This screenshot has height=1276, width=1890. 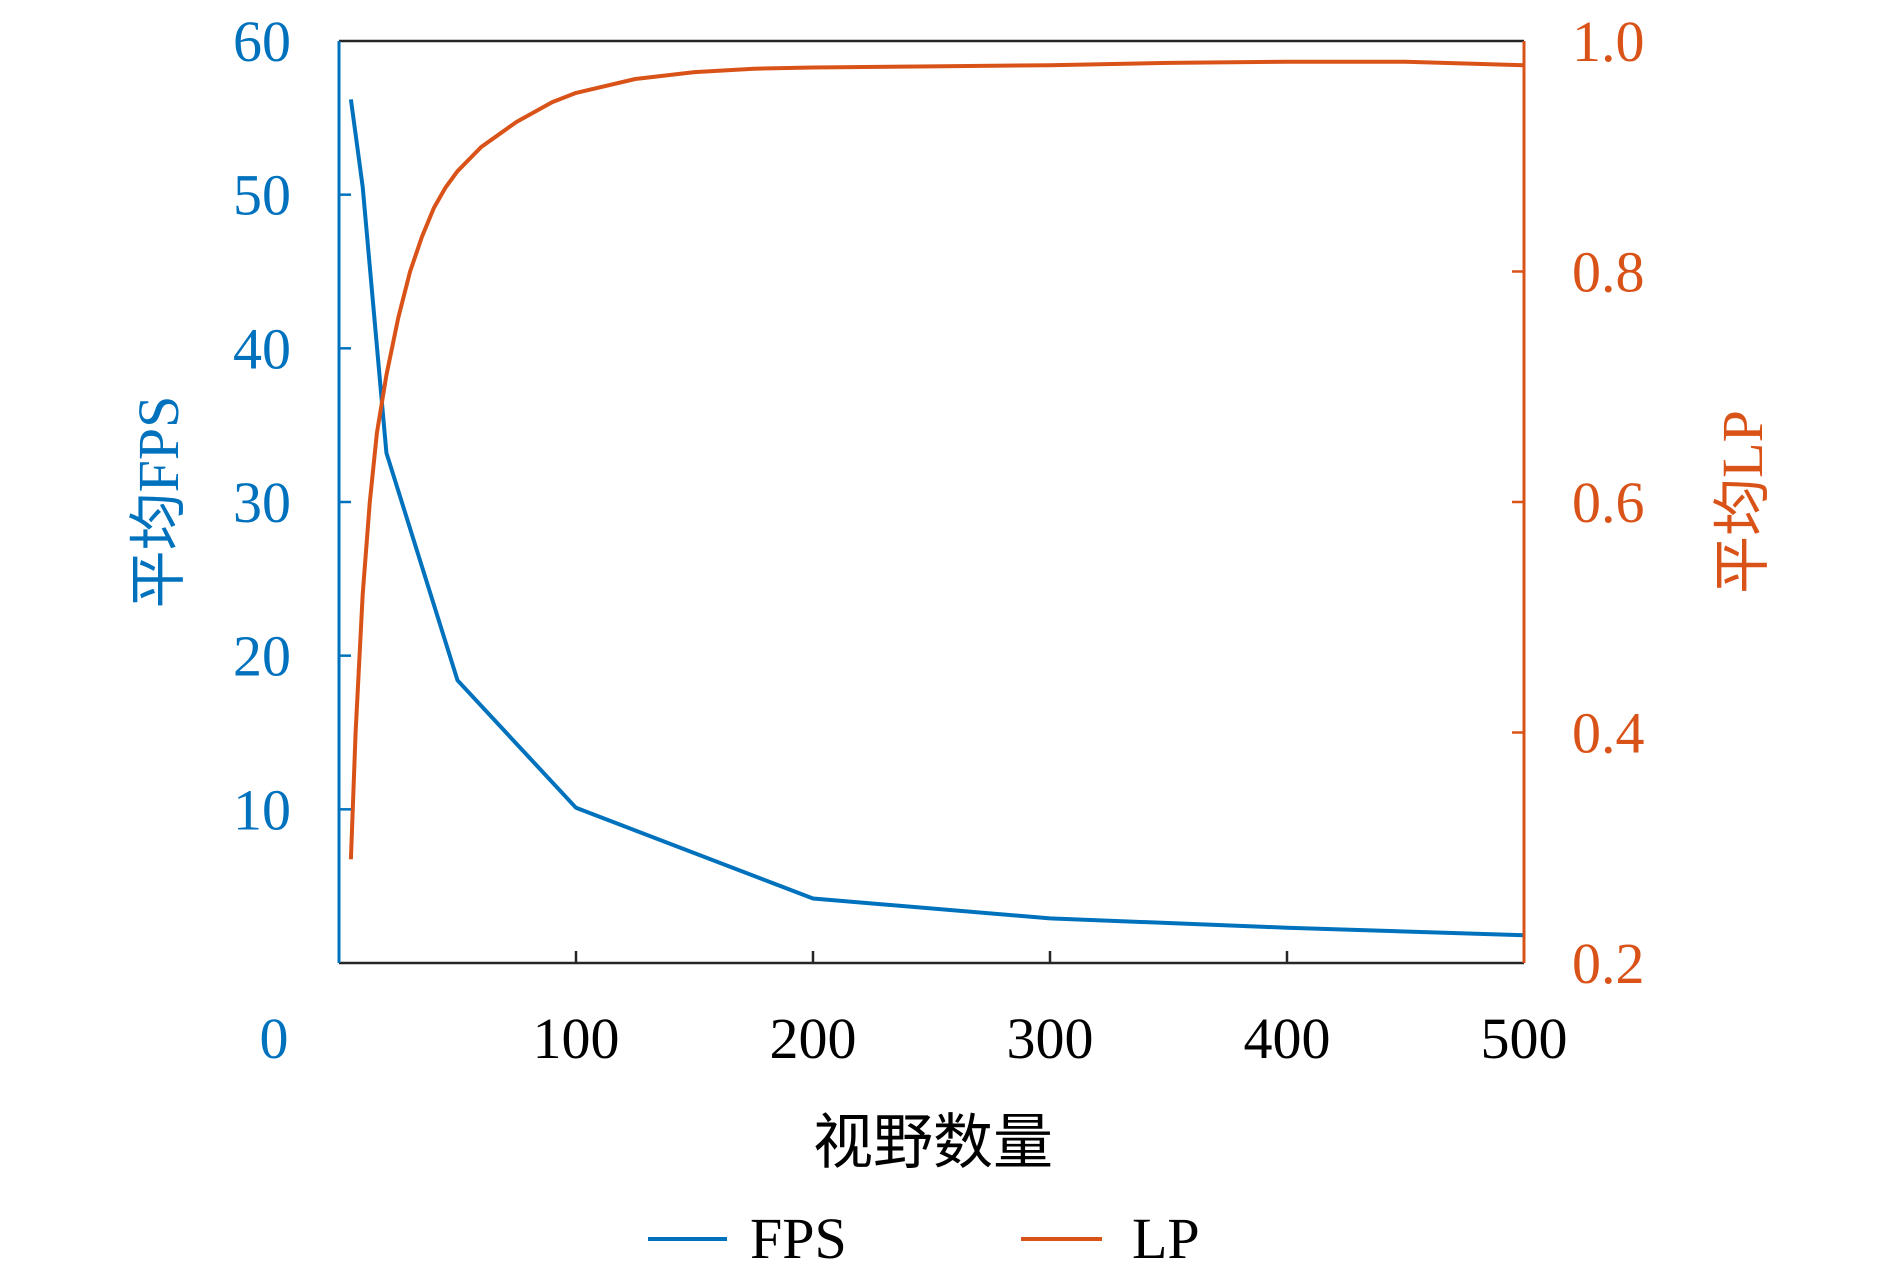 What do you see at coordinates (262, 656) in the screenshot?
I see `y-left-tick-label: 20` at bounding box center [262, 656].